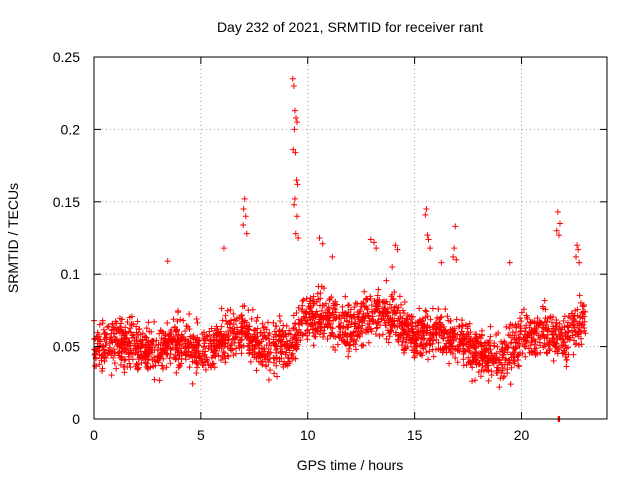 The width and height of the screenshot is (640, 480). Describe the element at coordinates (308, 435) in the screenshot. I see `x-tick-label: 10` at that location.